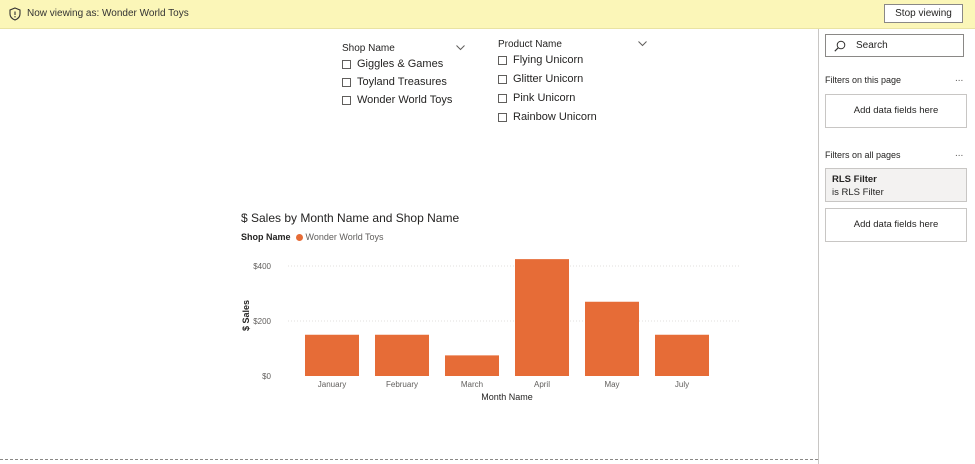  What do you see at coordinates (896, 185) in the screenshot?
I see `rls-filter-card: RLS Filter is RLS Filter` at bounding box center [896, 185].